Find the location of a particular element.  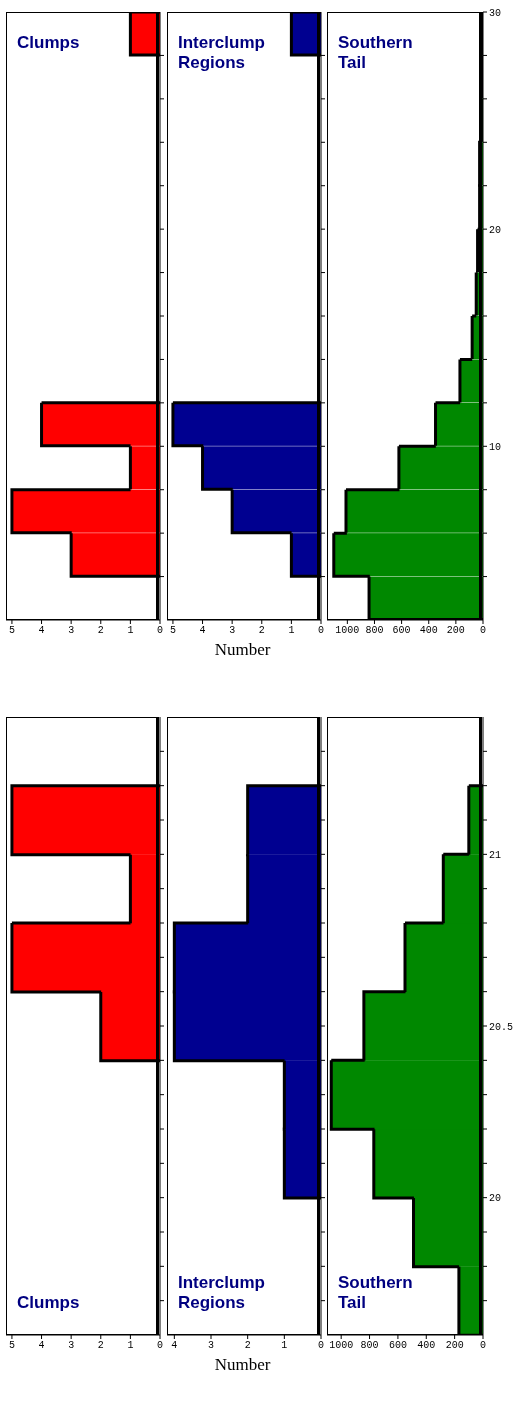

y-tick-label: 30 is located at coordinates (495, 13).